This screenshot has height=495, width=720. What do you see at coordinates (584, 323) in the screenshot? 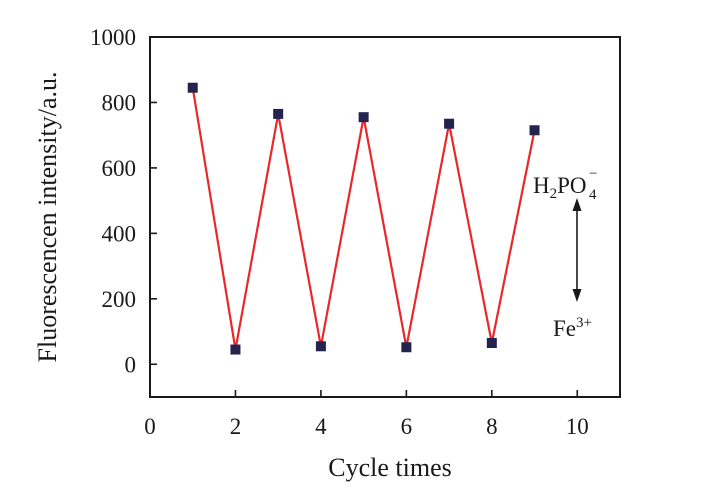
I see `annotation-fe-sup: 3+` at bounding box center [584, 323].